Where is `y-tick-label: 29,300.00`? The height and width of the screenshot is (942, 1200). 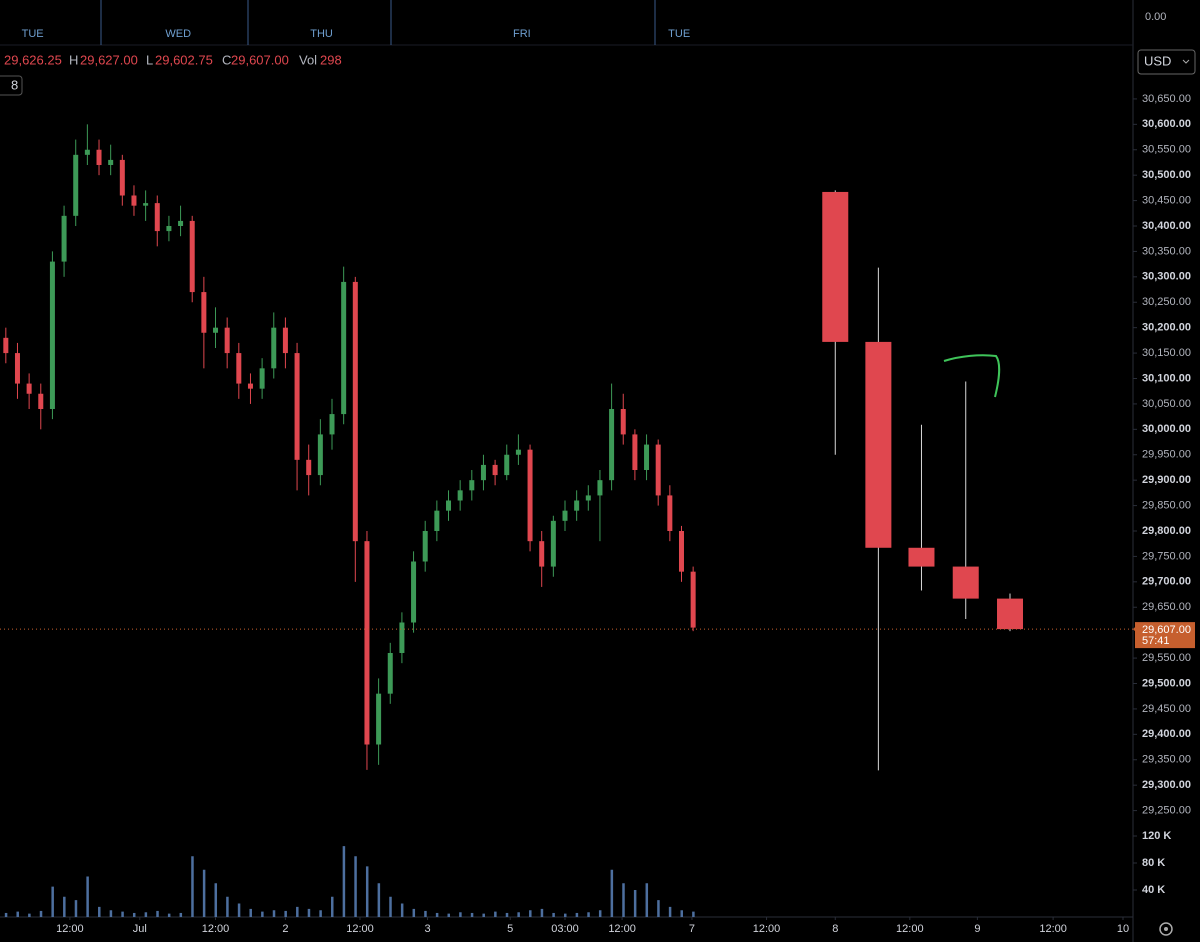 y-tick-label: 29,300.00 is located at coordinates (1166, 785).